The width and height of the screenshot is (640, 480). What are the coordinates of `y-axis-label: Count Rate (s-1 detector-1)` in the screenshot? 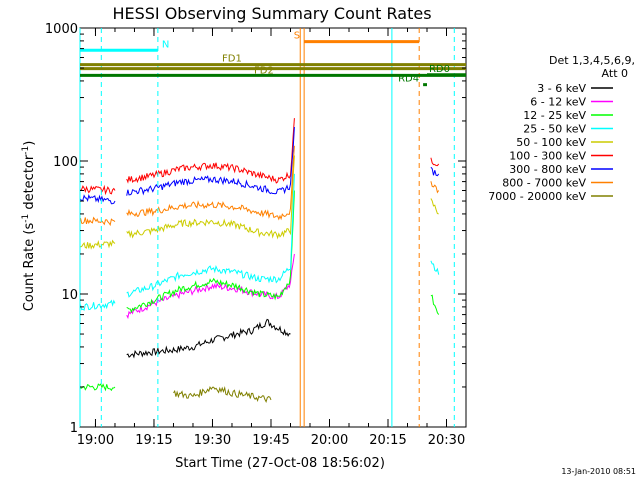 It's located at (29, 226).